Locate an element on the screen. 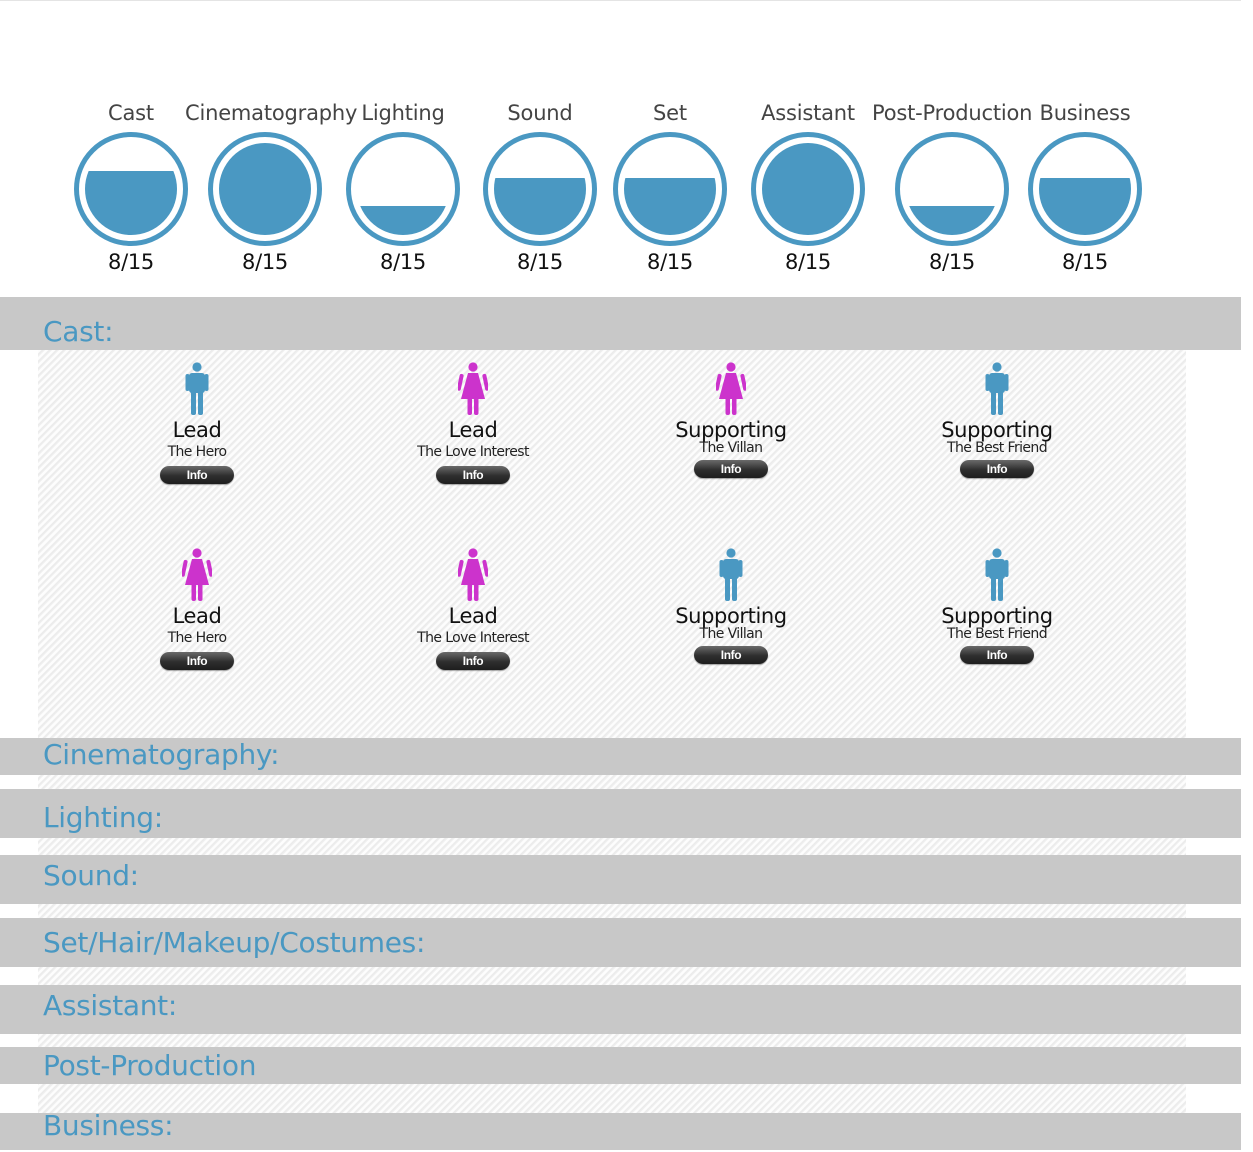 Image resolution: width=1253 pixels, height=1152 pixels. section-title-cast: Cast: is located at coordinates (78, 331).